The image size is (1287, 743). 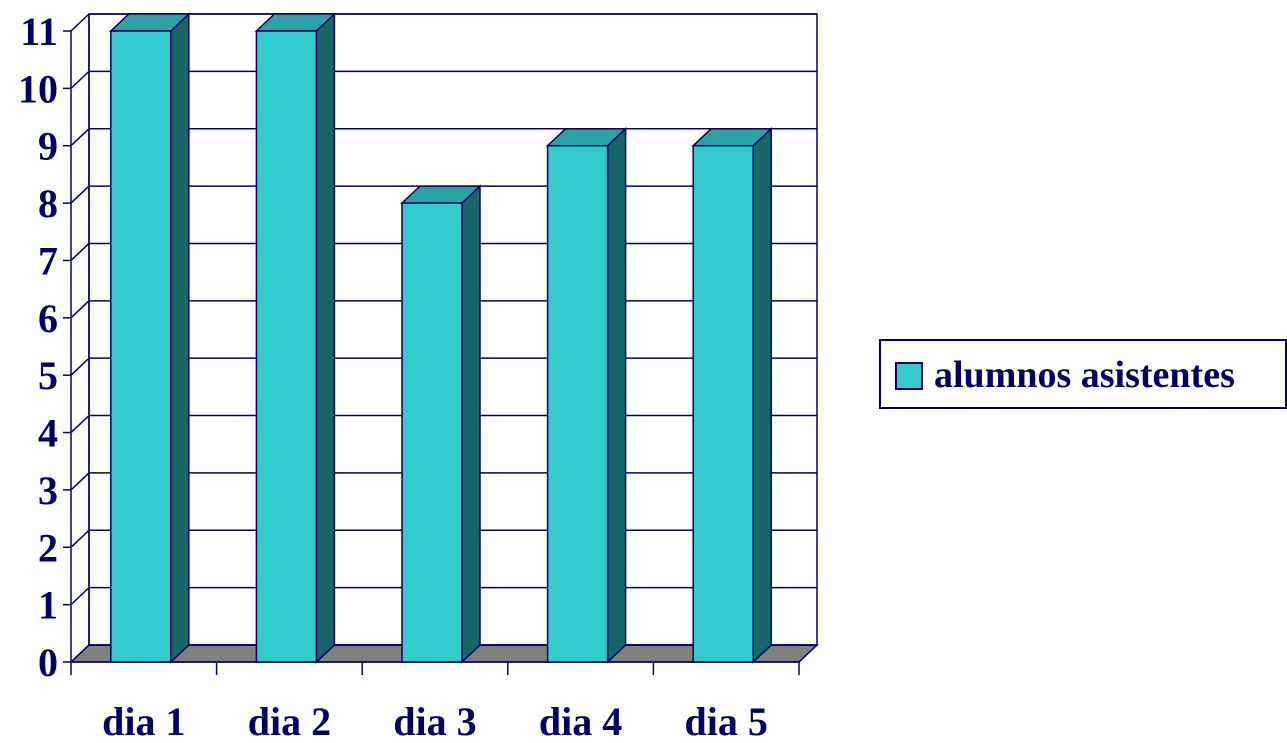 What do you see at coordinates (48, 260) in the screenshot?
I see `y-tick-label: 7` at bounding box center [48, 260].